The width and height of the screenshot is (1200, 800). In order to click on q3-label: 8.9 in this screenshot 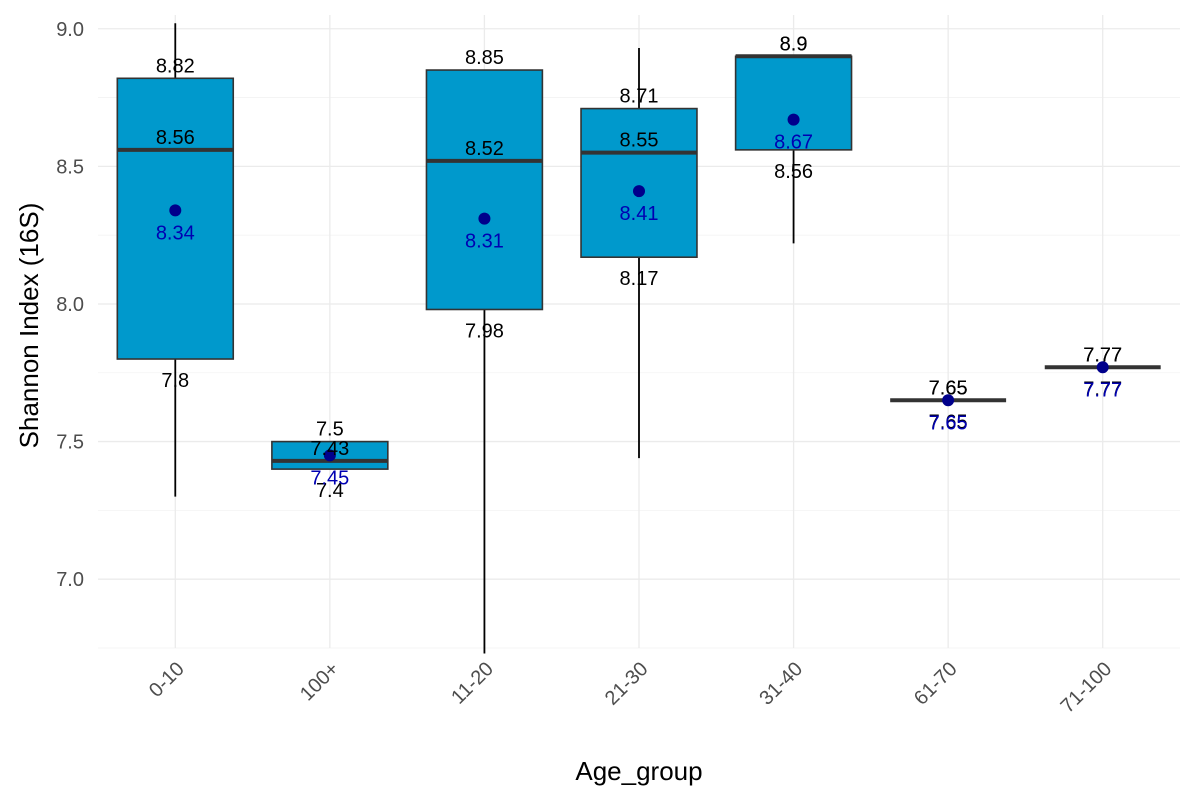, I will do `click(794, 44)`.